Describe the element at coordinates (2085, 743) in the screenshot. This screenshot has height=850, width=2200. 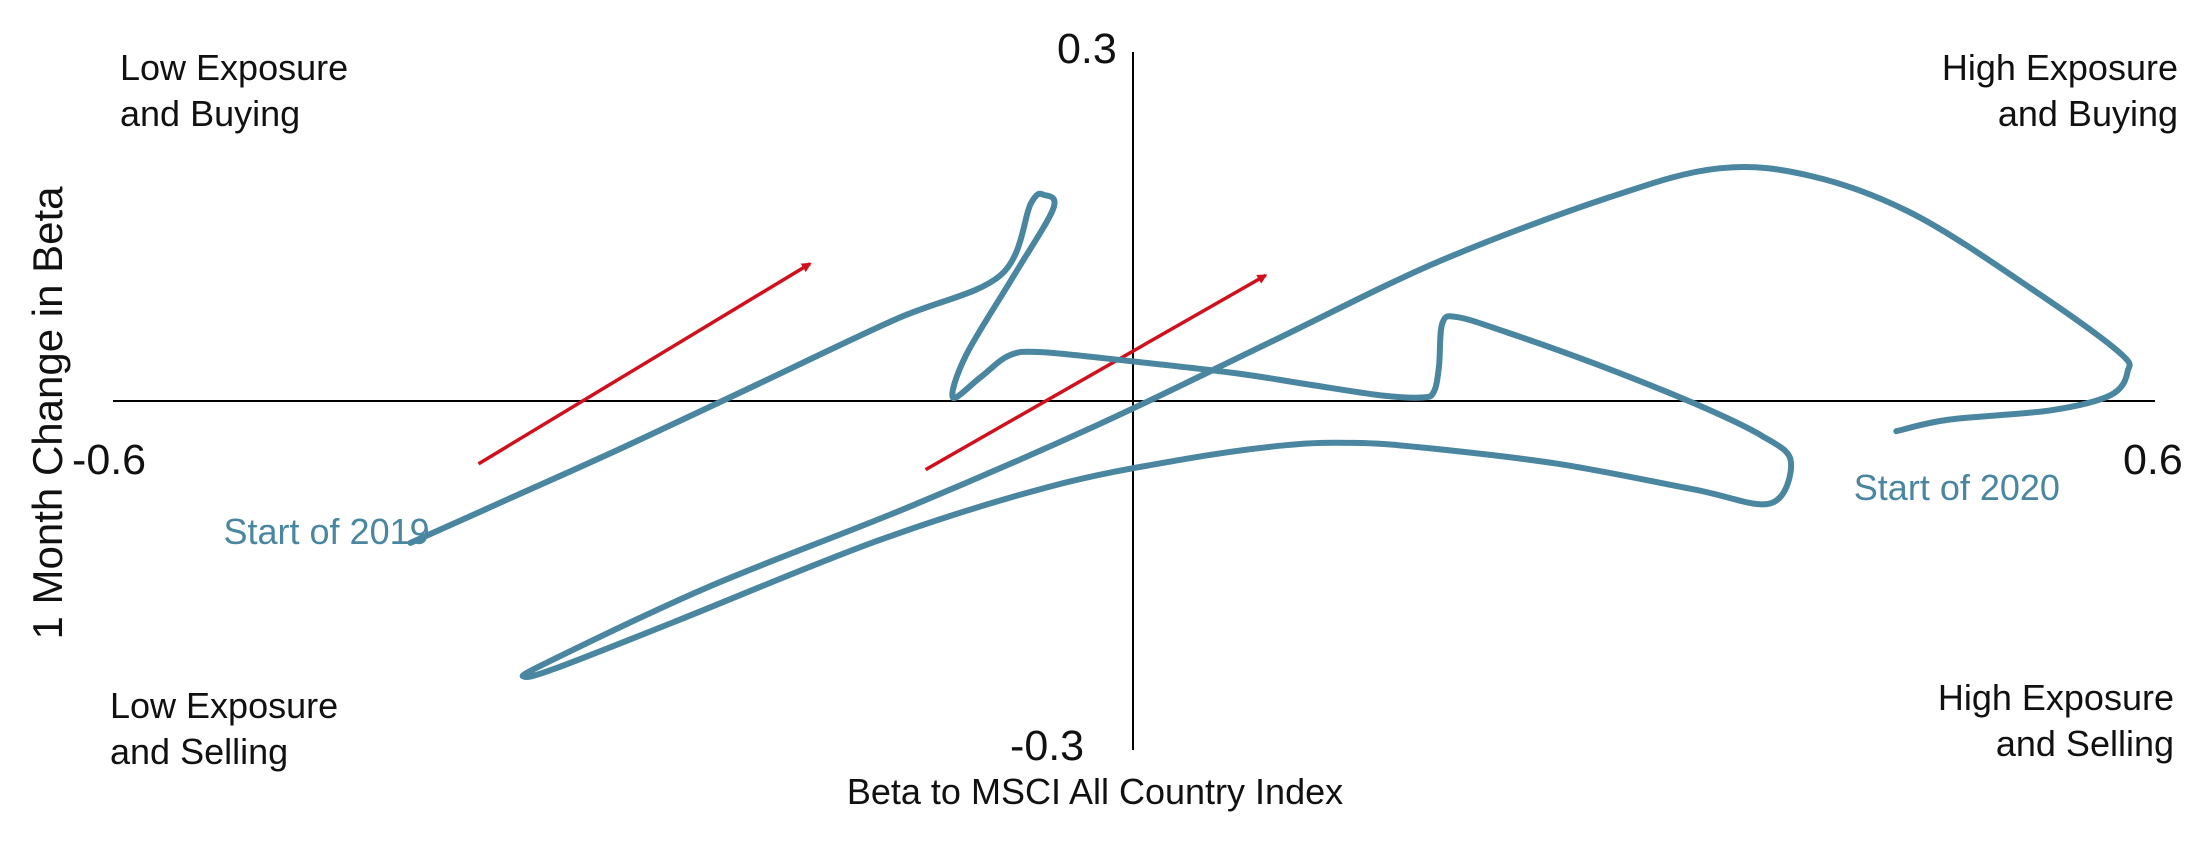
I see `quadrant-label-bottom-right-line2: and Selling` at that location.